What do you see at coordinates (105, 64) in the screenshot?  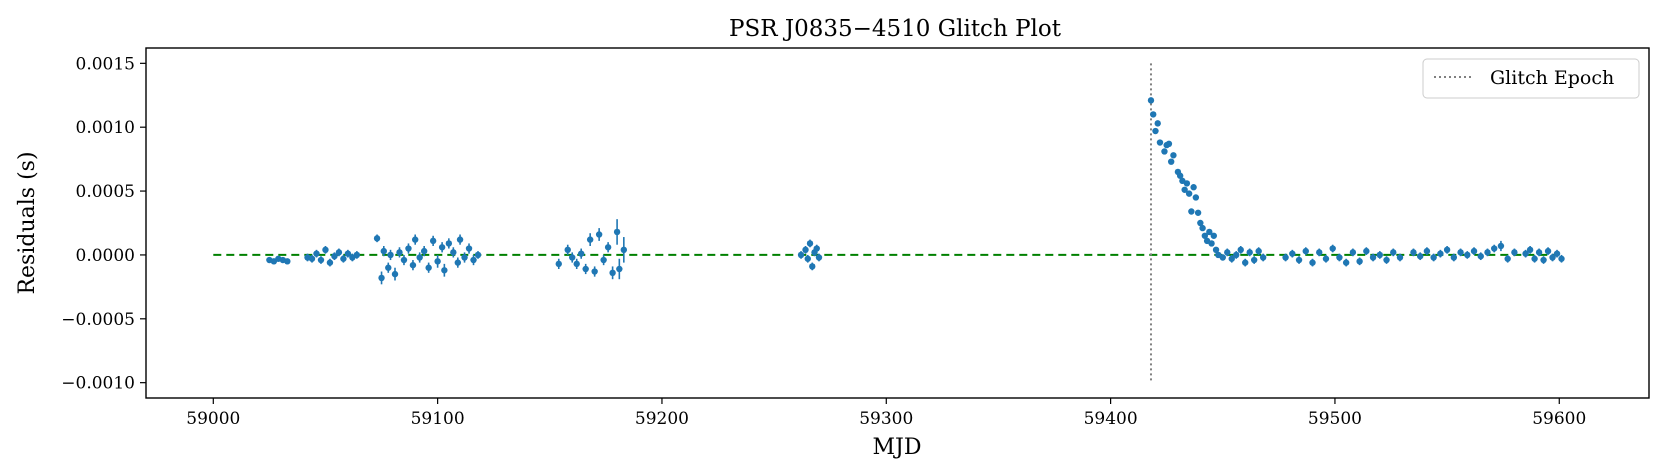 I see `y-tick-label: 0.0015` at bounding box center [105, 64].